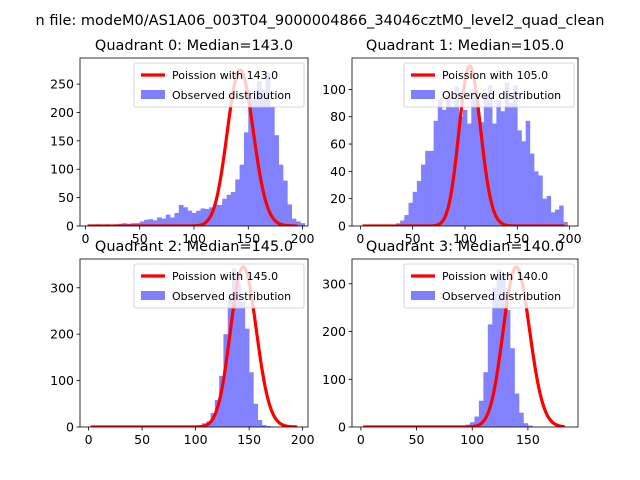 This screenshot has width=640, height=480. I want to click on y-tick-label: 20, so click(338, 198).